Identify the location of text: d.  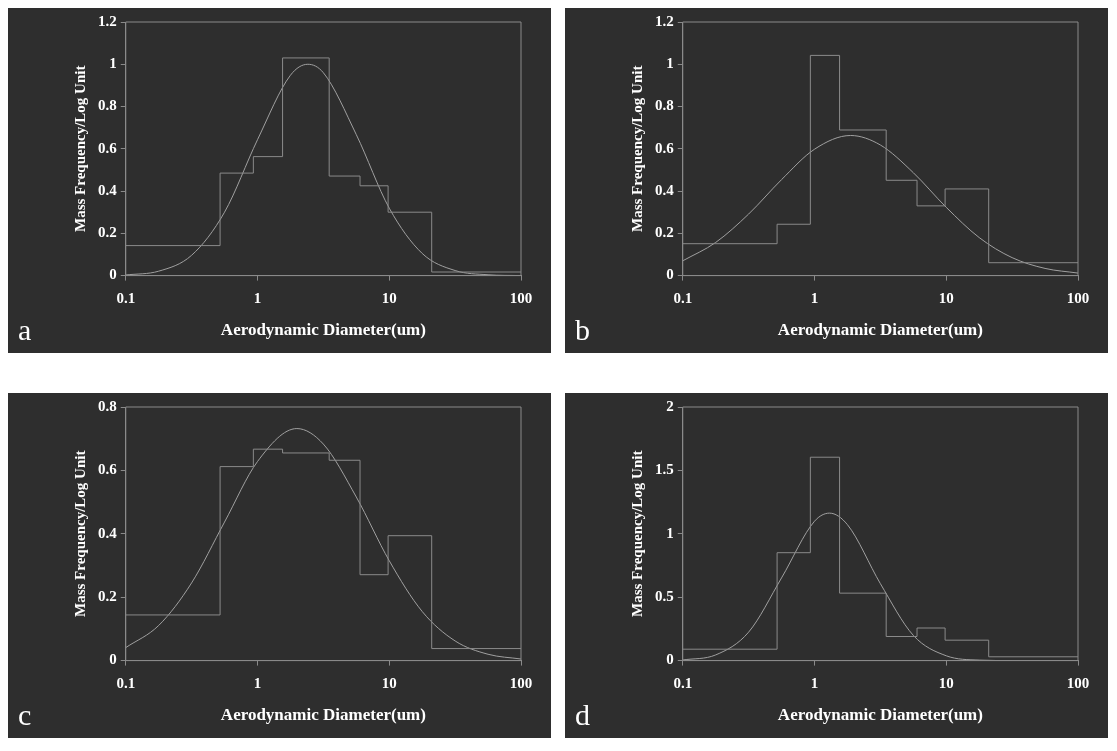
(582, 714).